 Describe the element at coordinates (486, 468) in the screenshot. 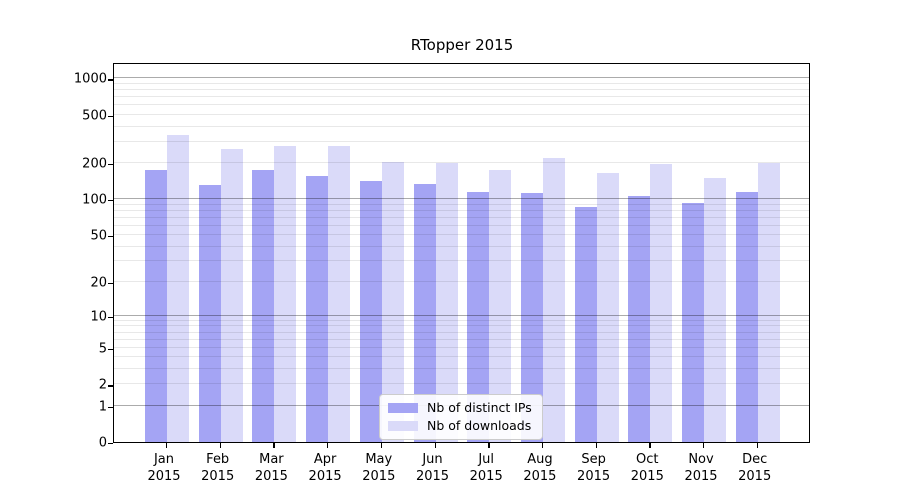

I see `x-tick-label: Jul 2015` at that location.